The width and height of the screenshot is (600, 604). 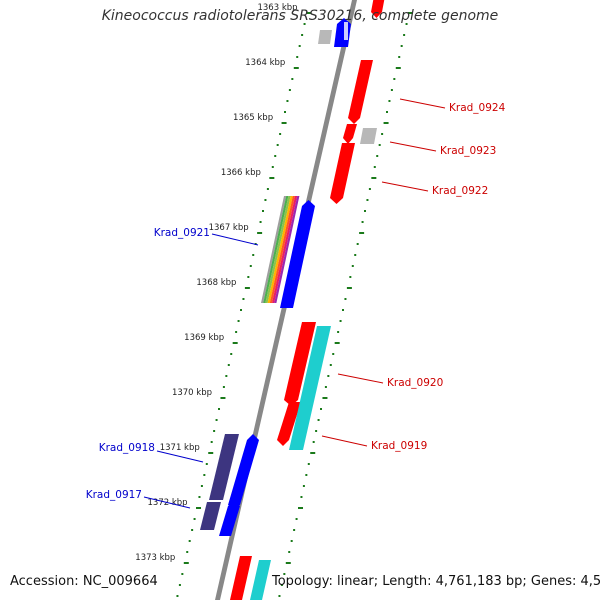 What do you see at coordinates (260, 580) in the screenshot?
I see `gene-partial-bottom-cyan` at bounding box center [260, 580].